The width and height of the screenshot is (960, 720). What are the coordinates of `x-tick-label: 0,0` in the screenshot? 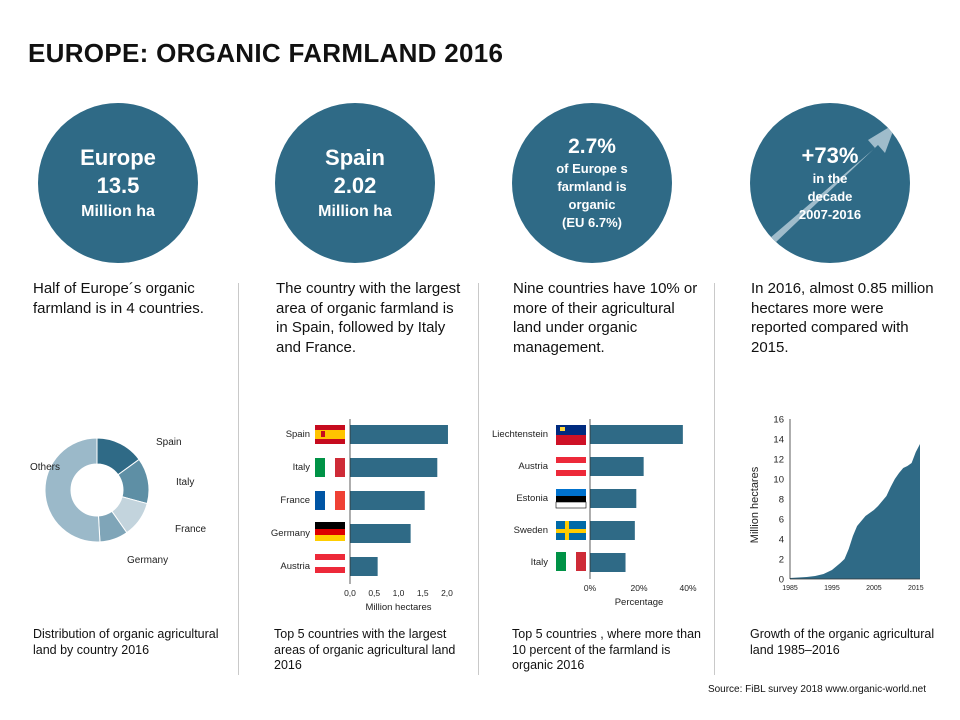 It's located at (350, 593).